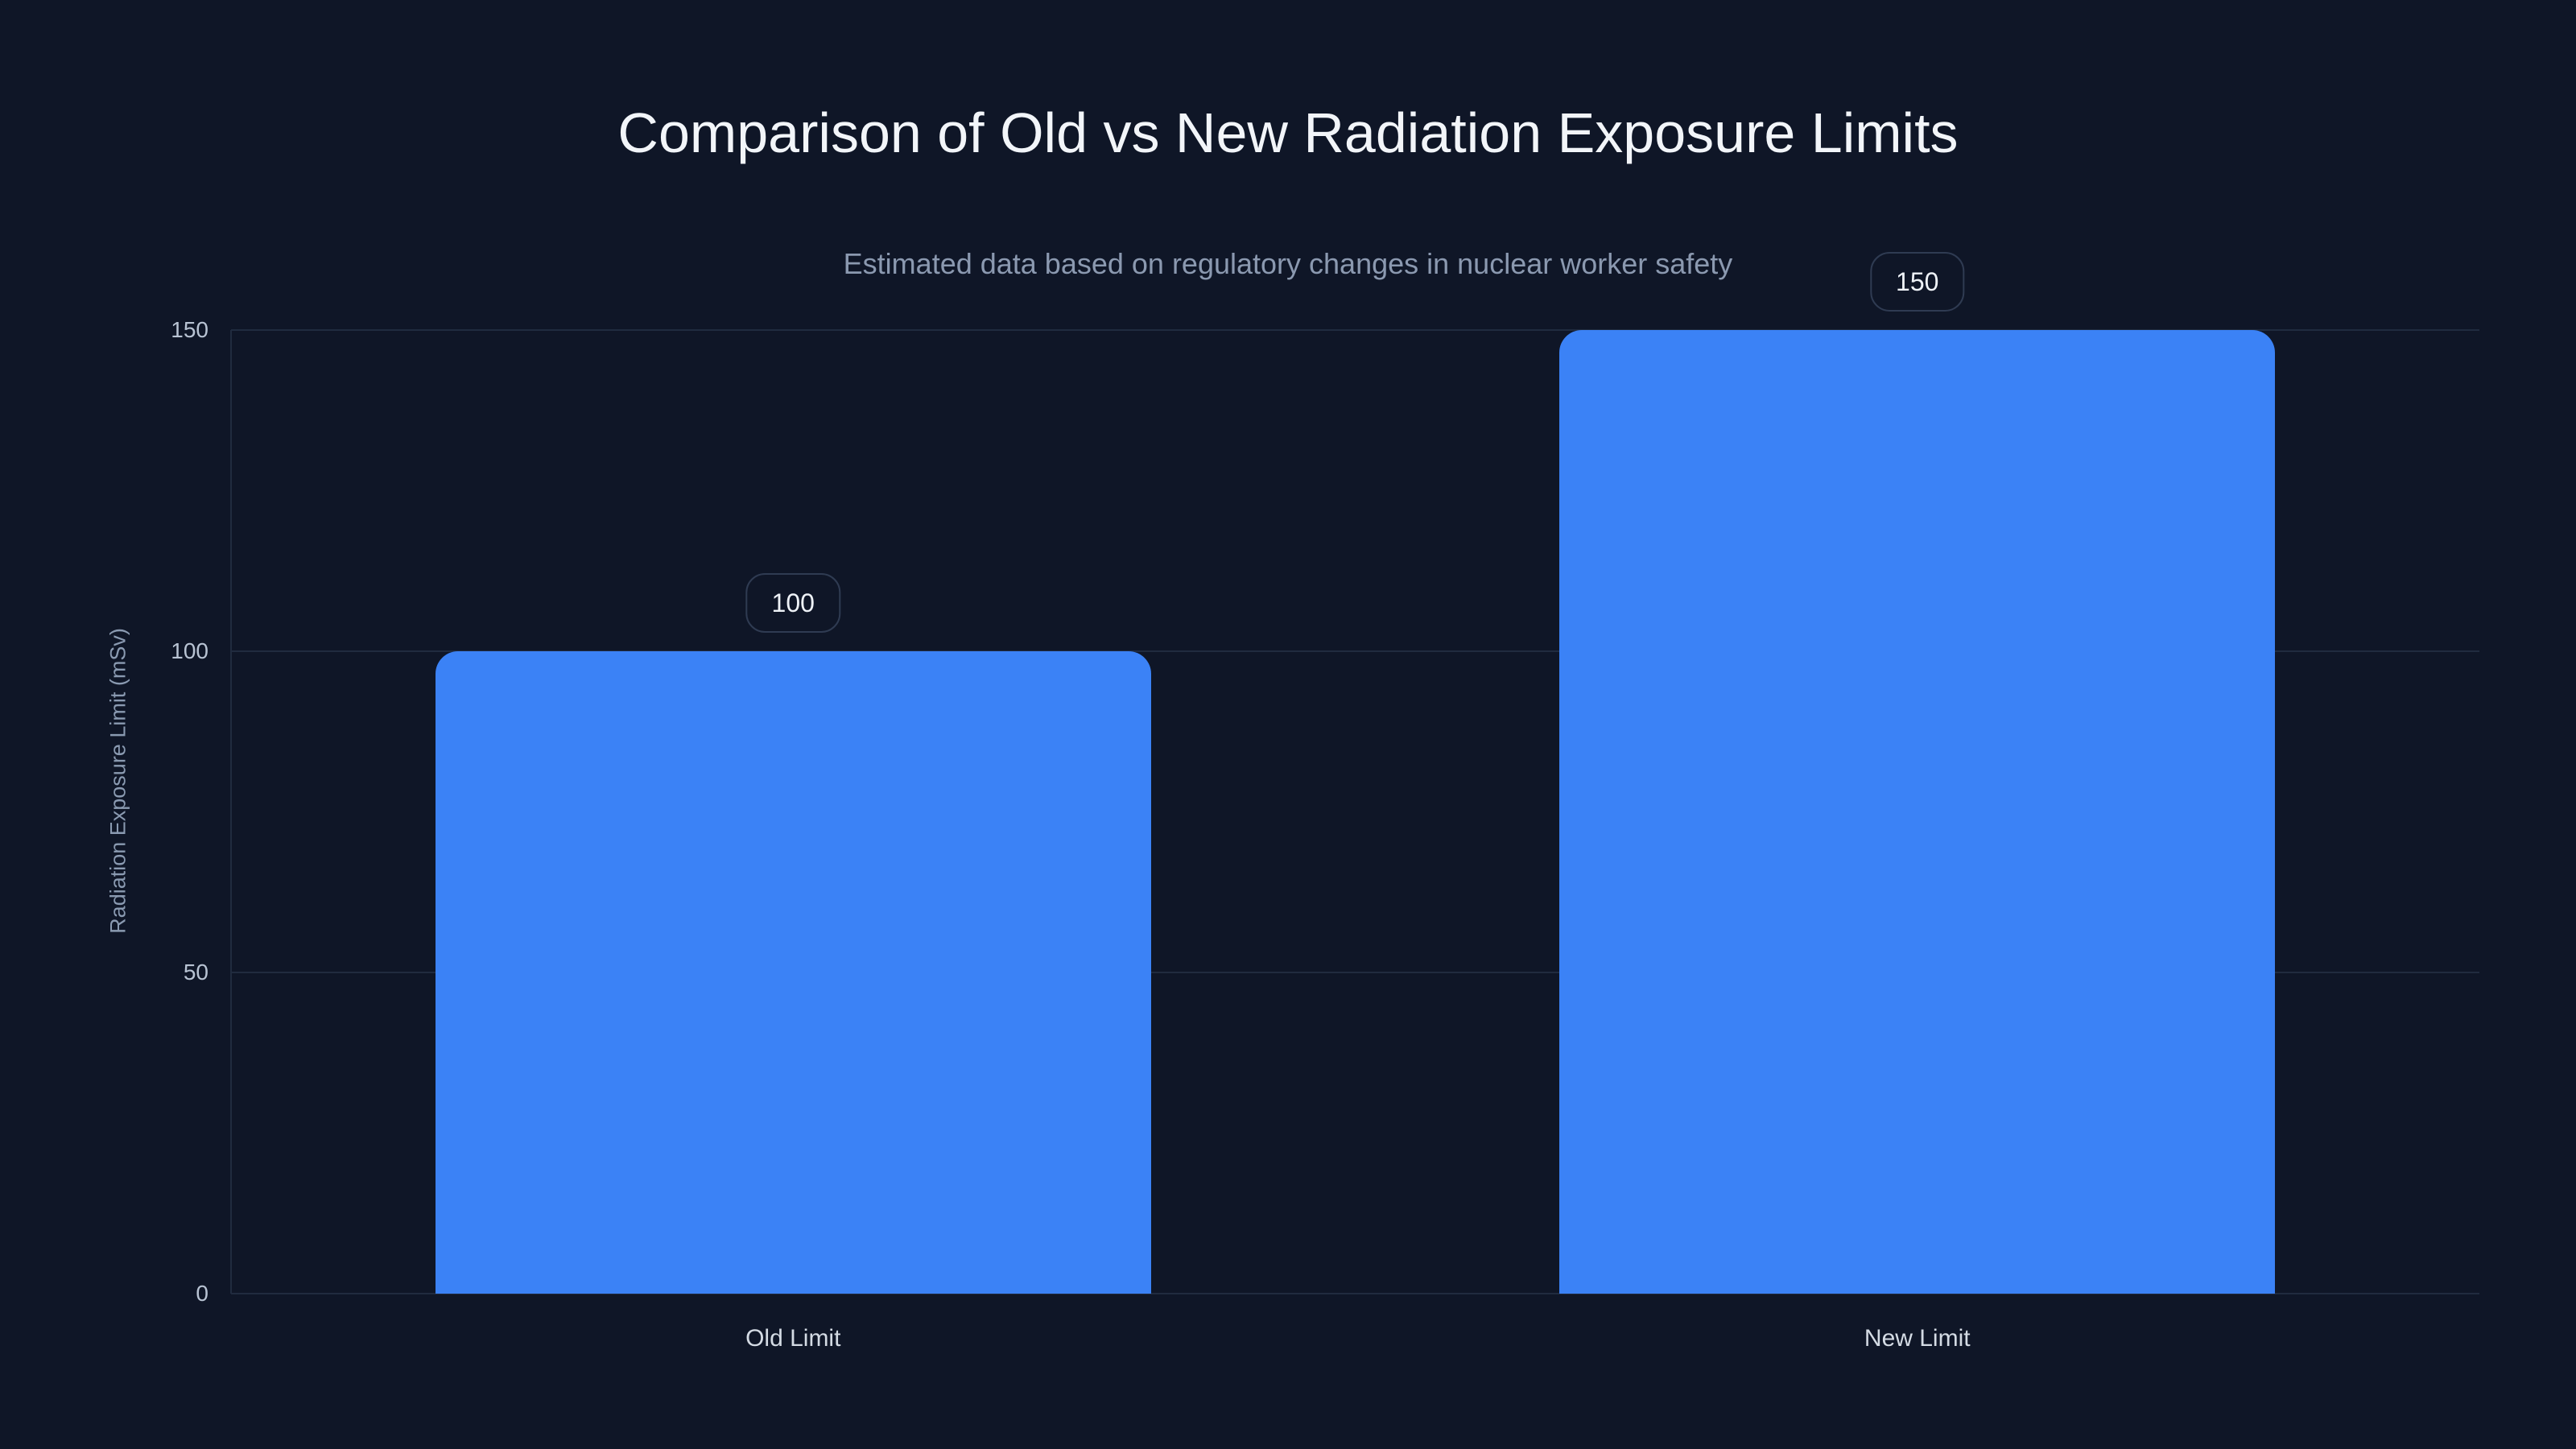  I want to click on x-axis-tick-label-new-limit: New Limit, so click(1917, 1338).